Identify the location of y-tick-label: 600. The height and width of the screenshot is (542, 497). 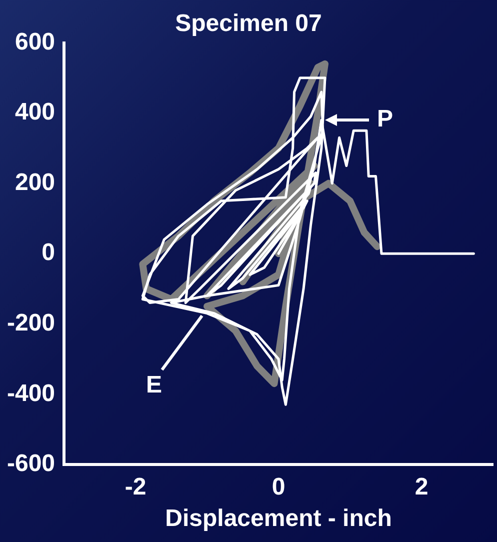
(35, 42).